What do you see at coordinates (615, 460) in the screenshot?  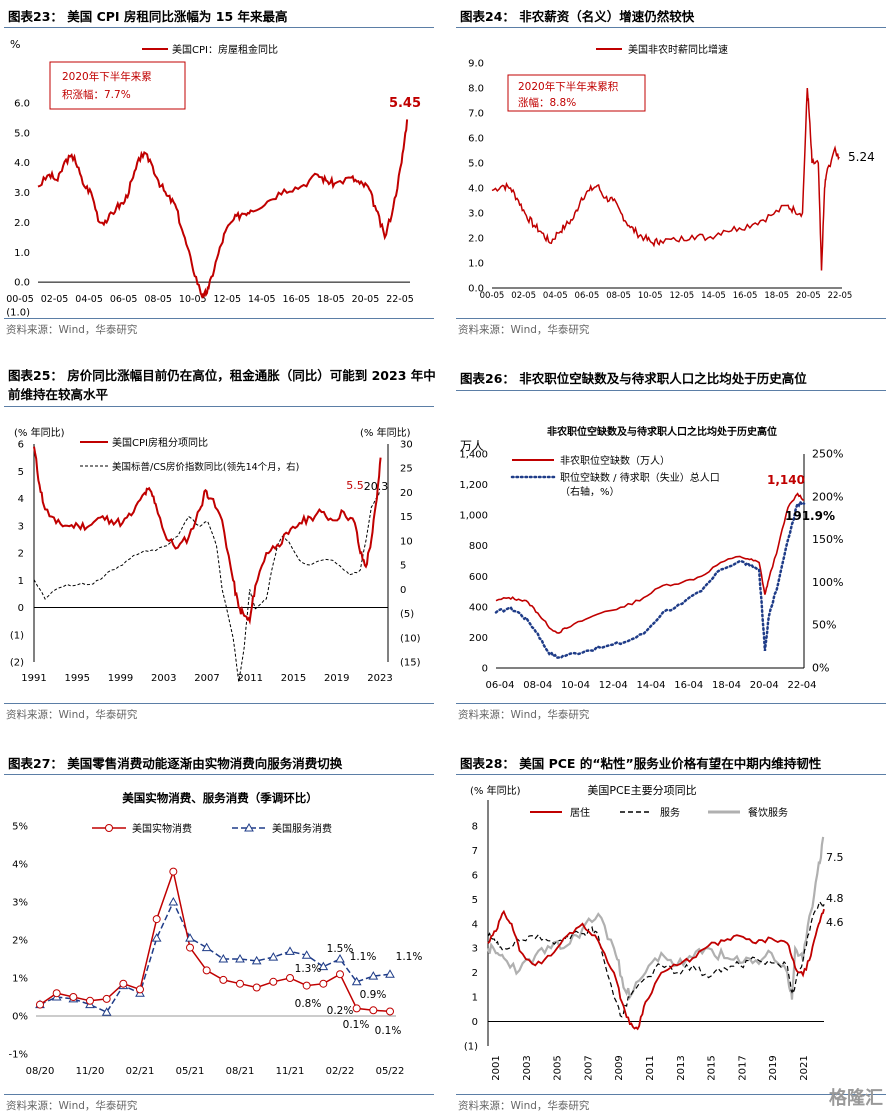 I see `fig26-legend-label-0: 非农职位空缺数（万人）` at bounding box center [615, 460].